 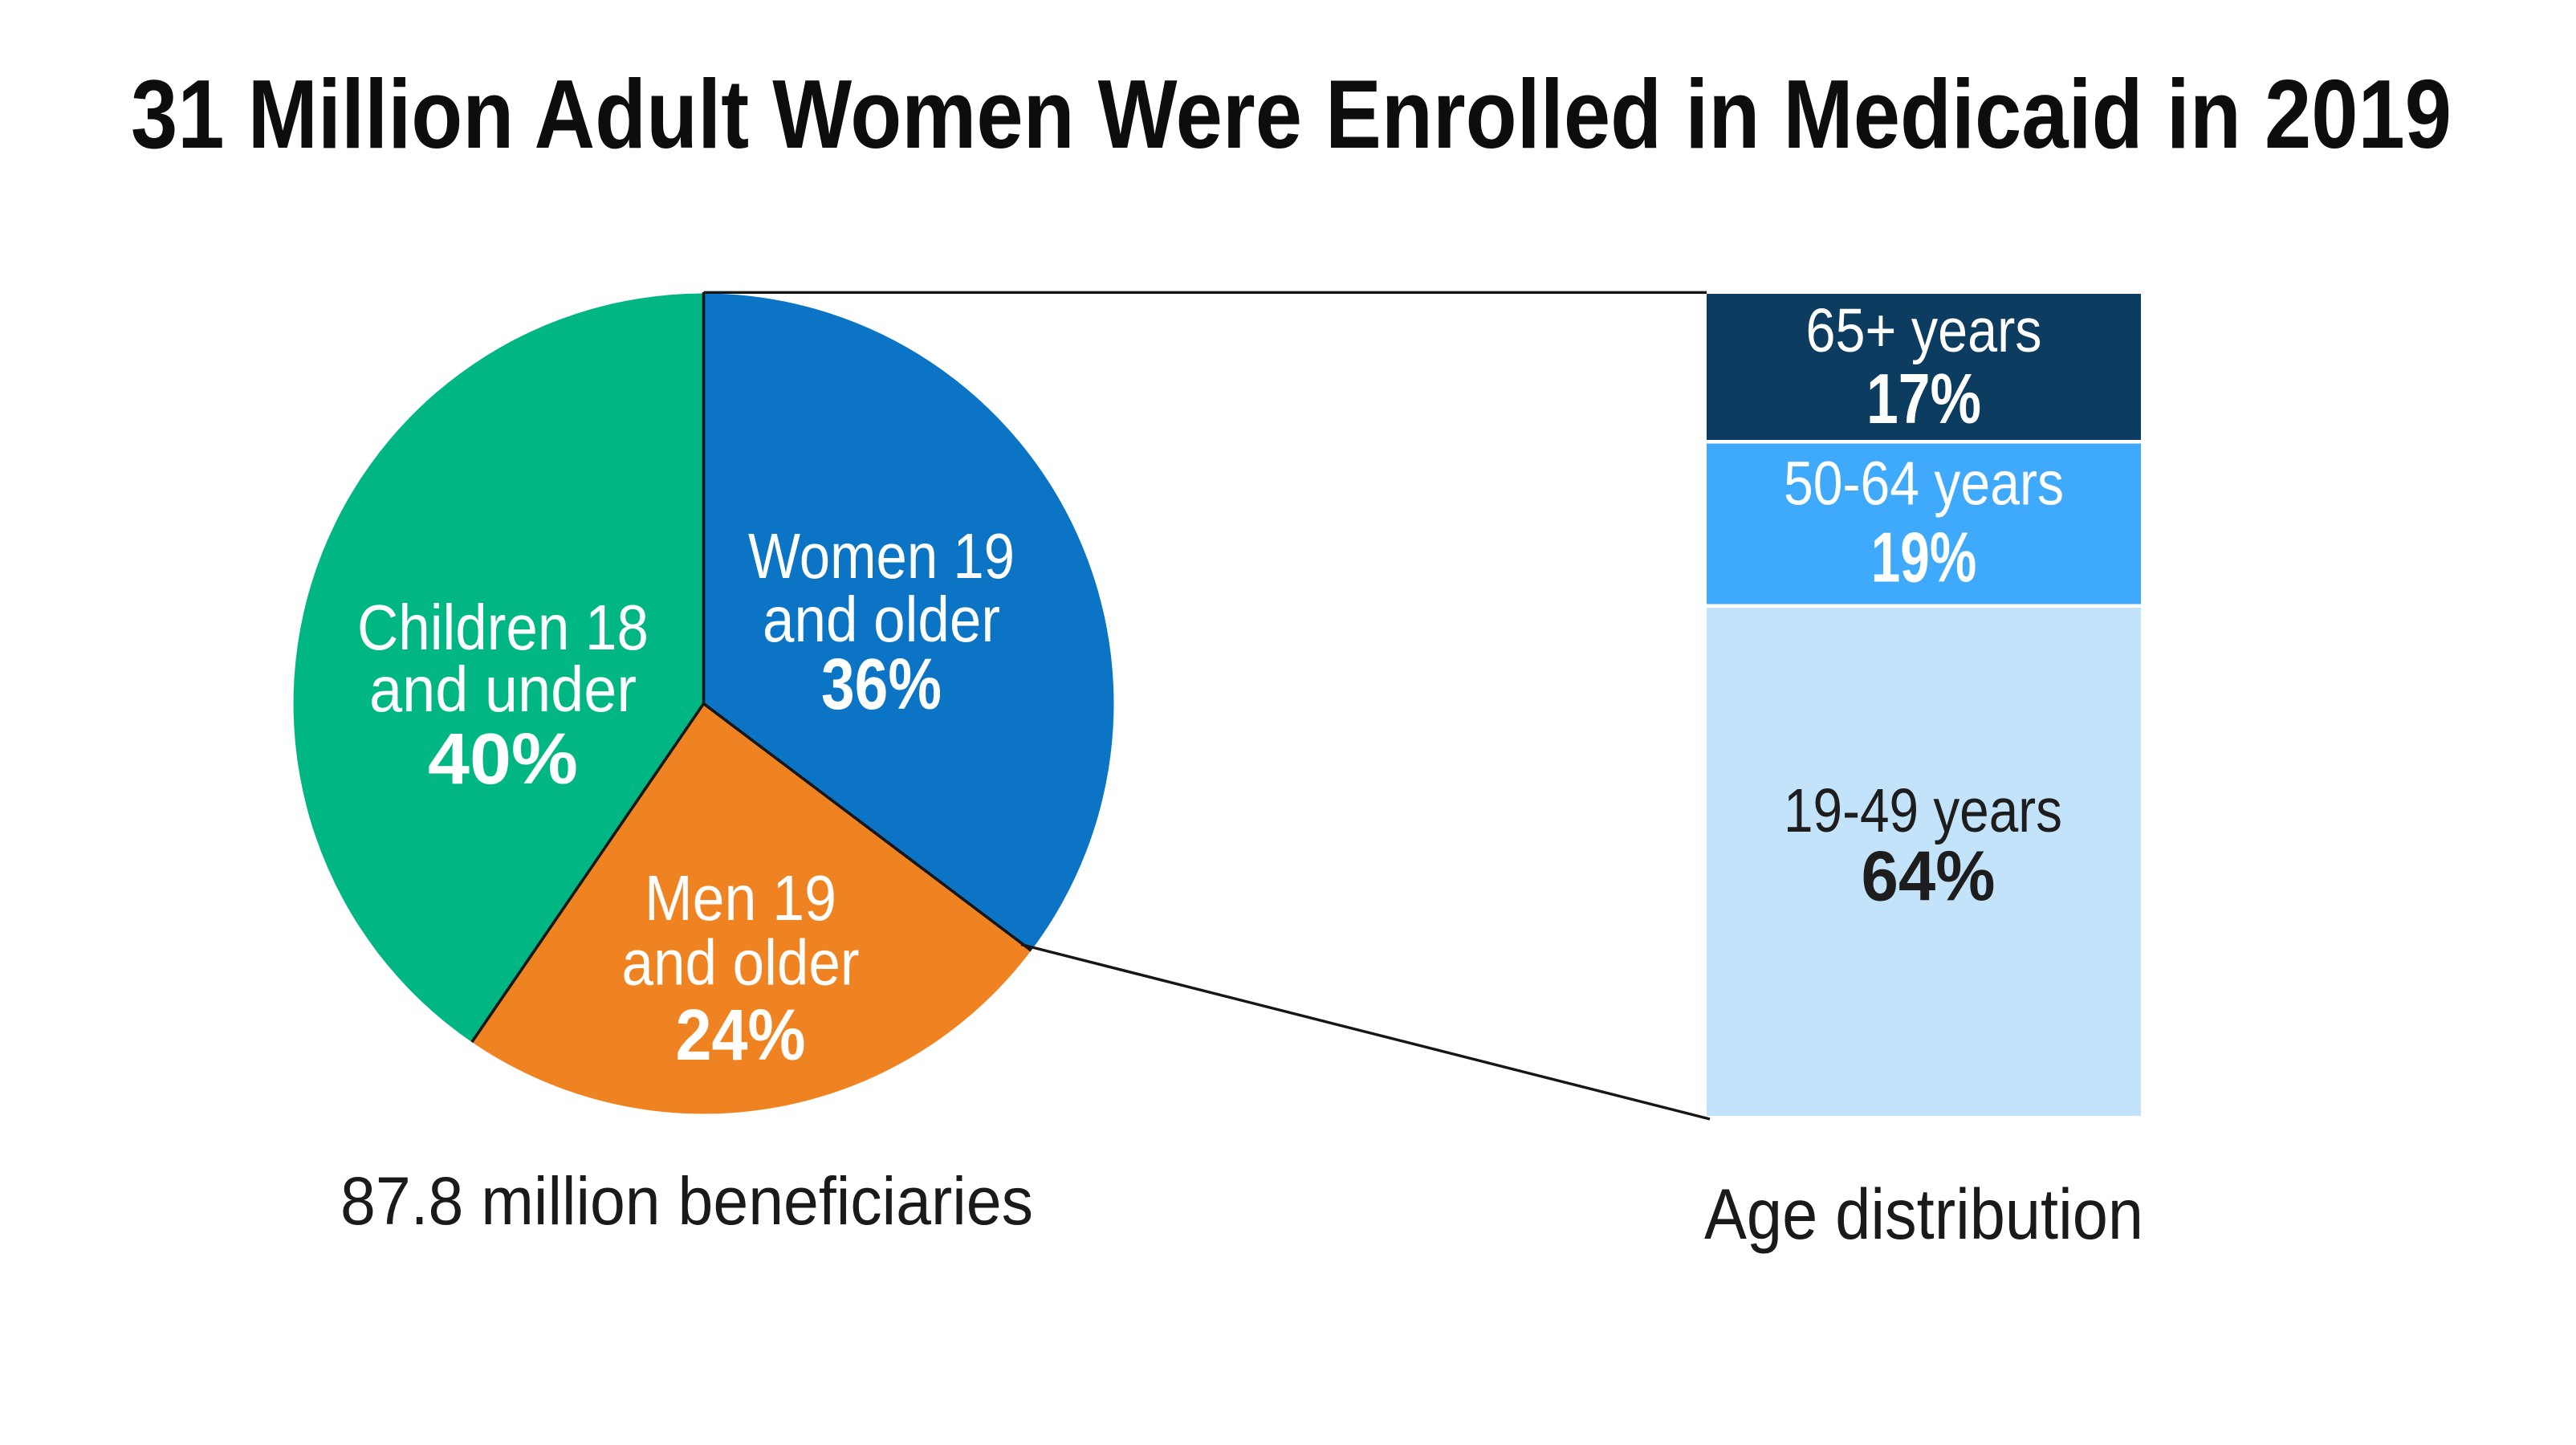 I want to click on svg-text: 65+ years, so click(x=1924, y=330).